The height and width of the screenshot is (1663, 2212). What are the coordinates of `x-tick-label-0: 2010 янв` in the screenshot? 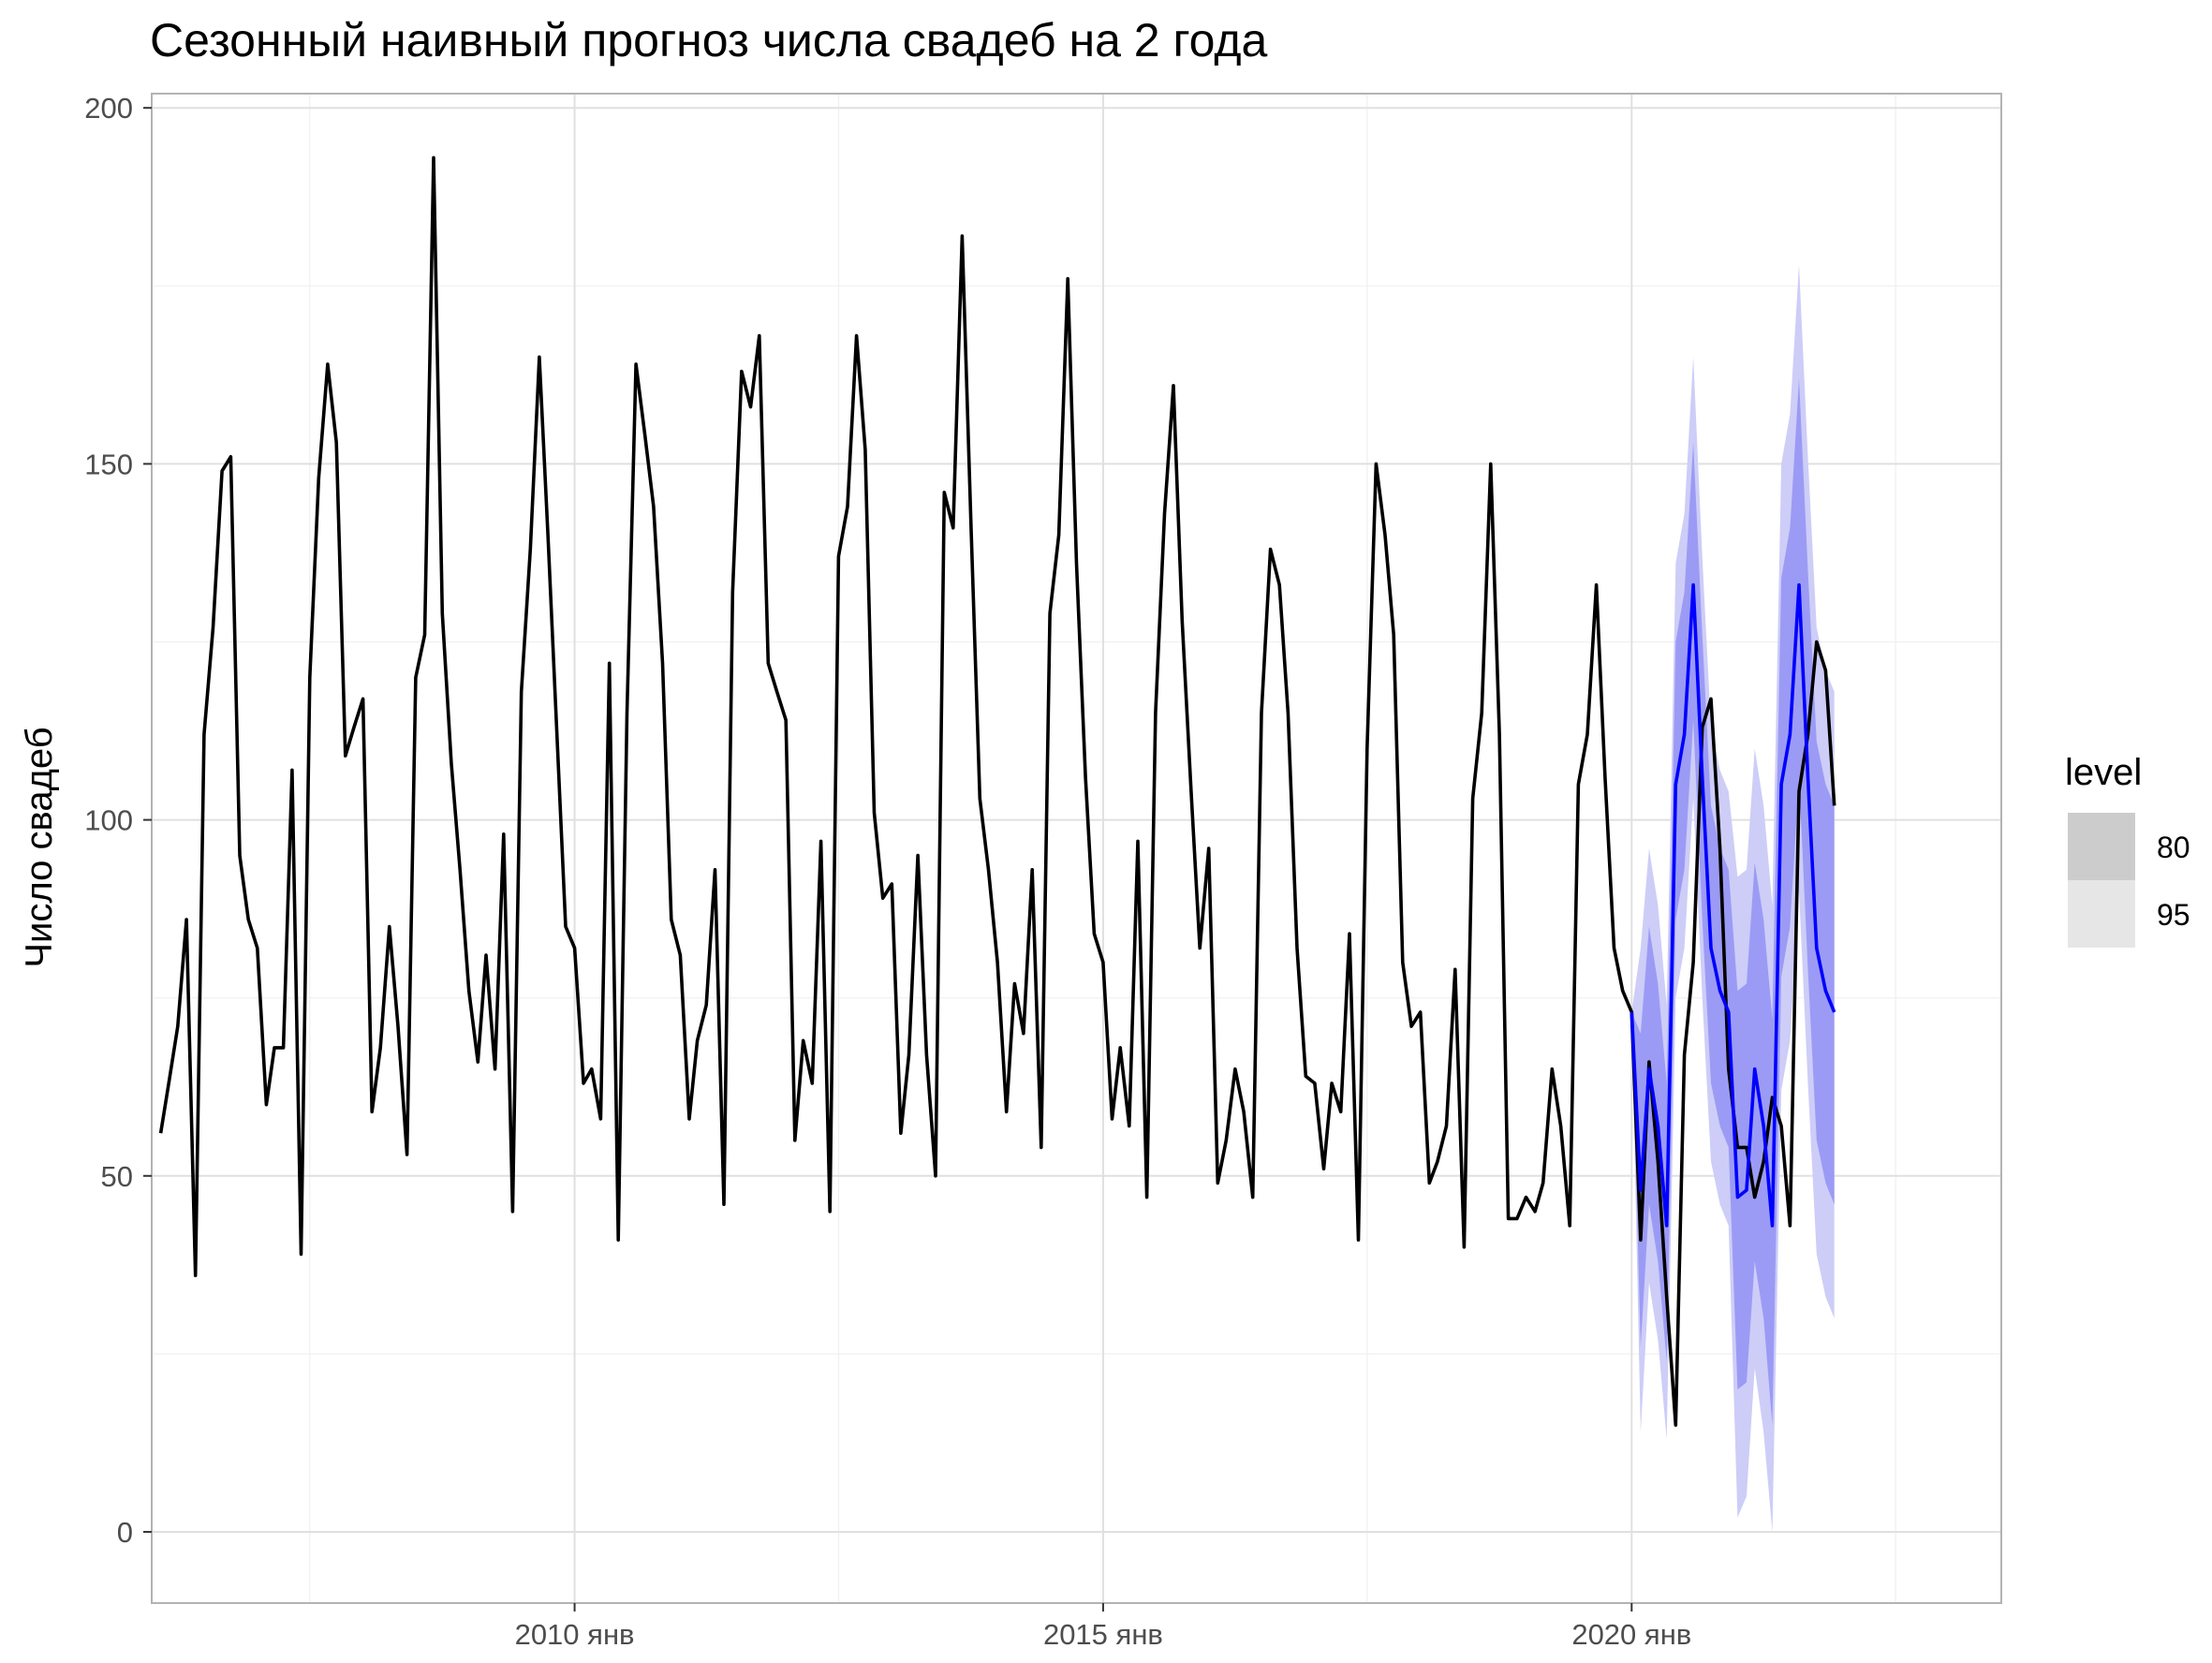 It's located at (575, 1634).